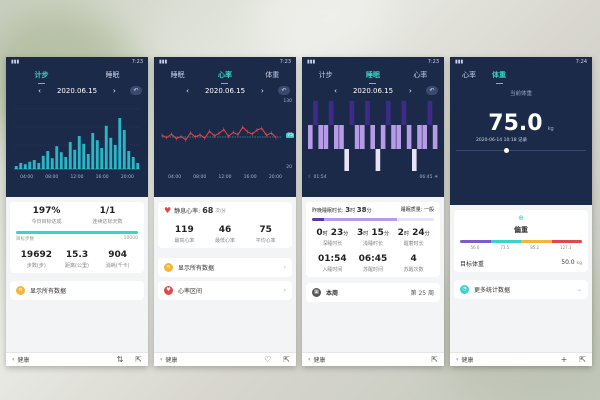 This screenshot has height=400, width=600. Describe the element at coordinates (168, 210) in the screenshot. I see `heart-icon: ♥` at that location.